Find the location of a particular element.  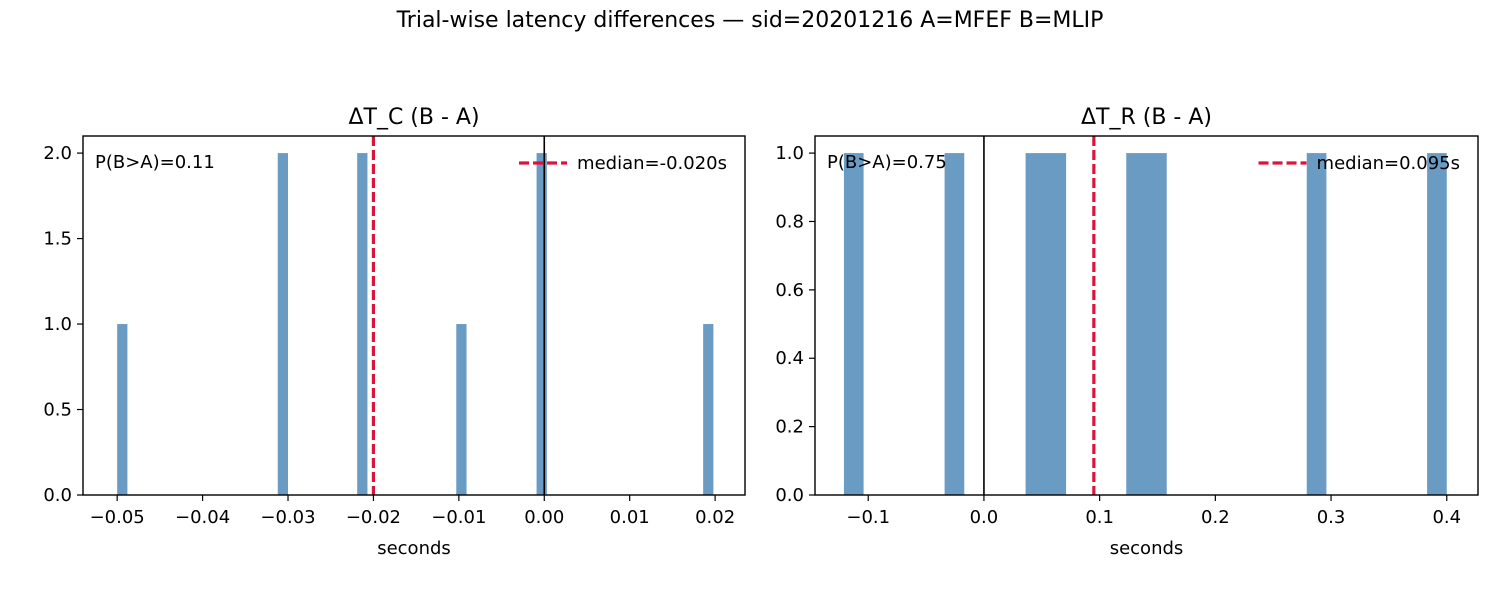

y-tick-label: 0.4 is located at coordinates (789, 358).